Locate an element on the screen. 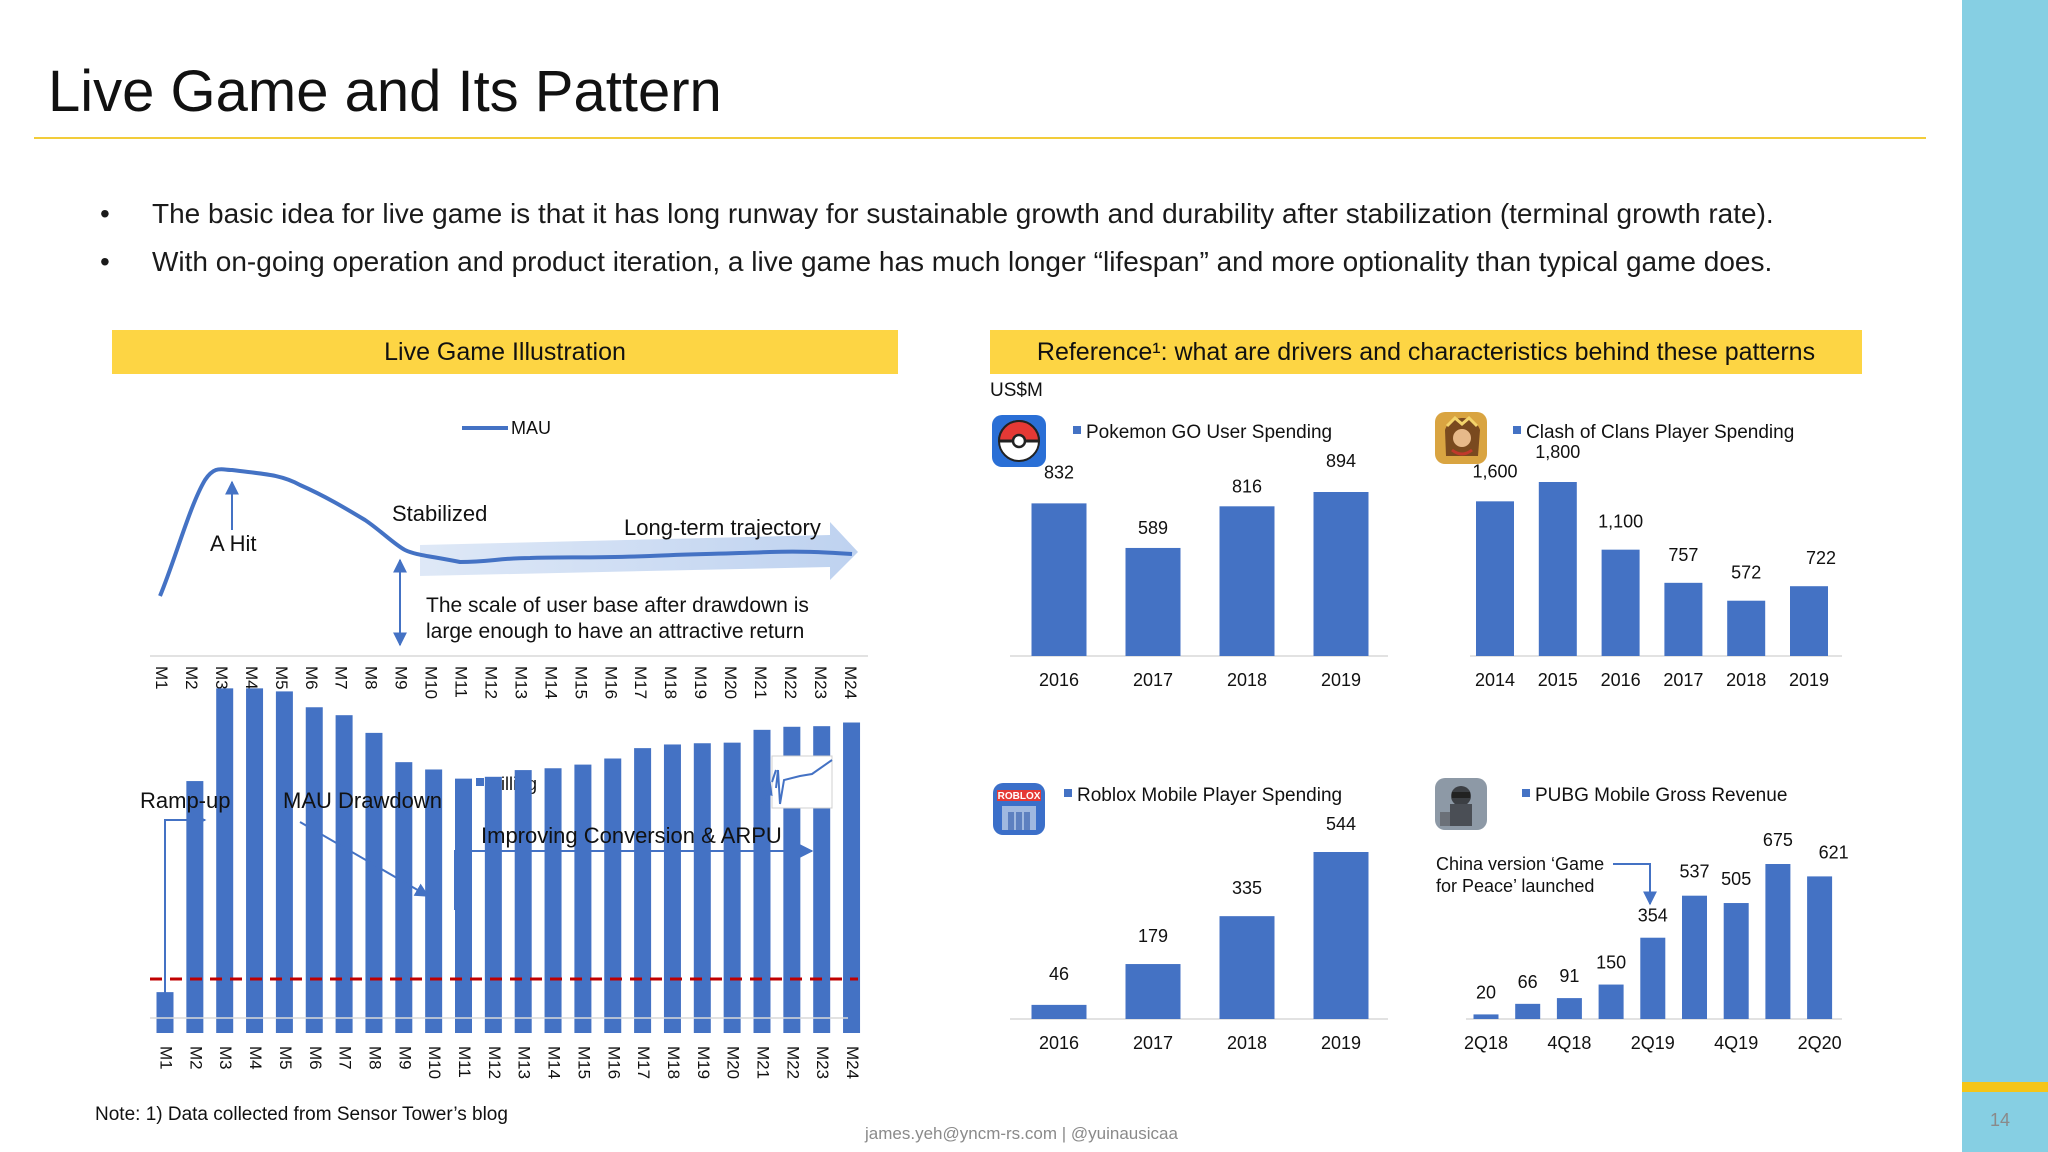 The image size is (2048, 1152). data-label: 537 is located at coordinates (1694, 872).